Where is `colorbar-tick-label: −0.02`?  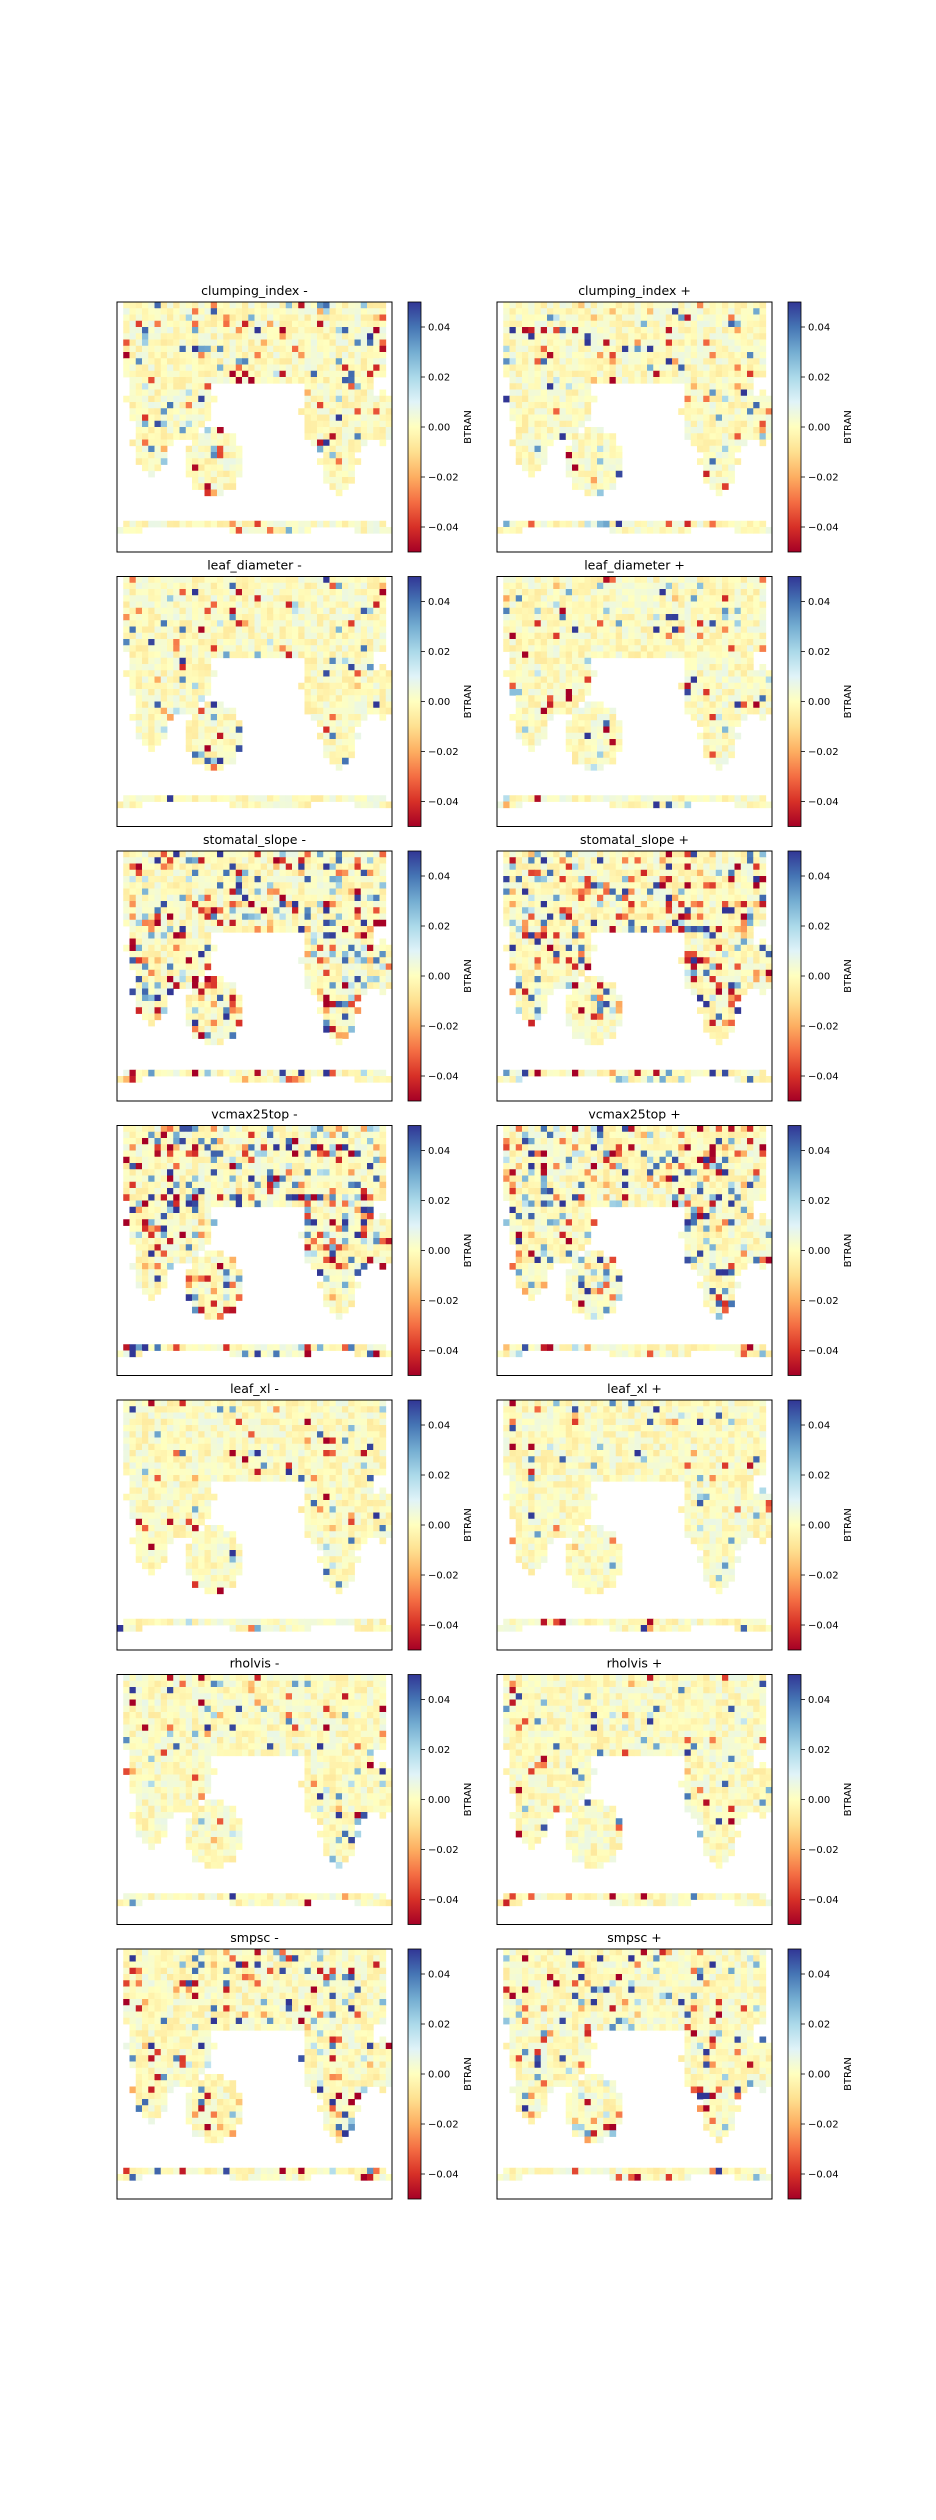 colorbar-tick-label: −0.02 is located at coordinates (443, 478).